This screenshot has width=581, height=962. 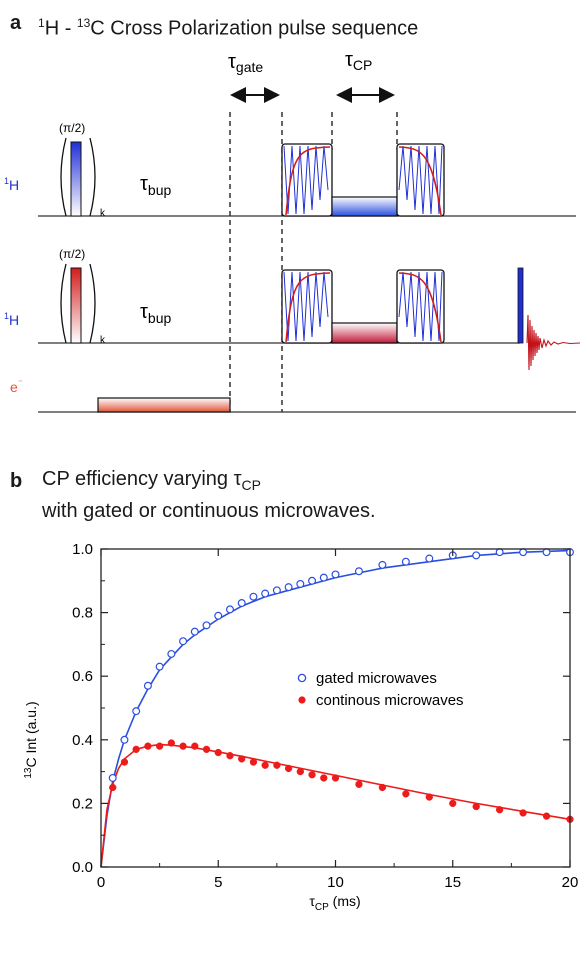 I want to click on y-tick-label: 0.0, so click(x=82, y=867).